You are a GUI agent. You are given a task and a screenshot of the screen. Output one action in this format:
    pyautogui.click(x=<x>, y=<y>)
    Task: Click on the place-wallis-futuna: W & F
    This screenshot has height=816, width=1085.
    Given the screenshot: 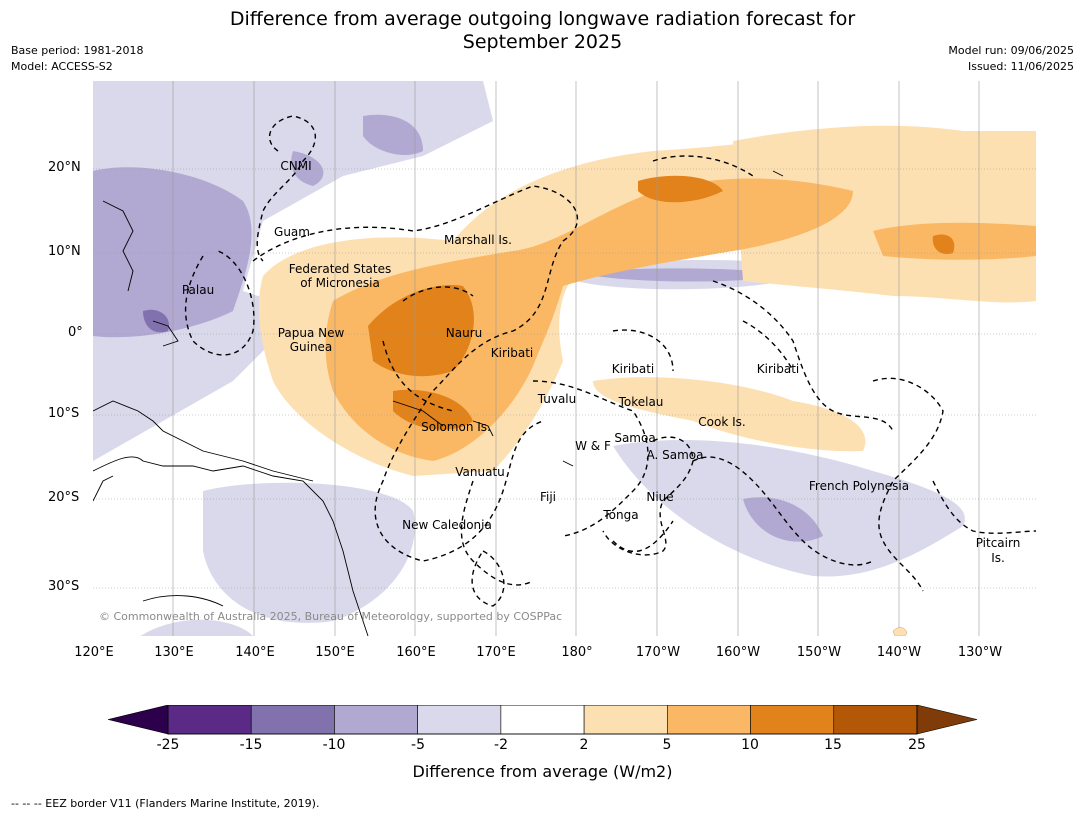 What is the action you would take?
    pyautogui.click(x=593, y=446)
    